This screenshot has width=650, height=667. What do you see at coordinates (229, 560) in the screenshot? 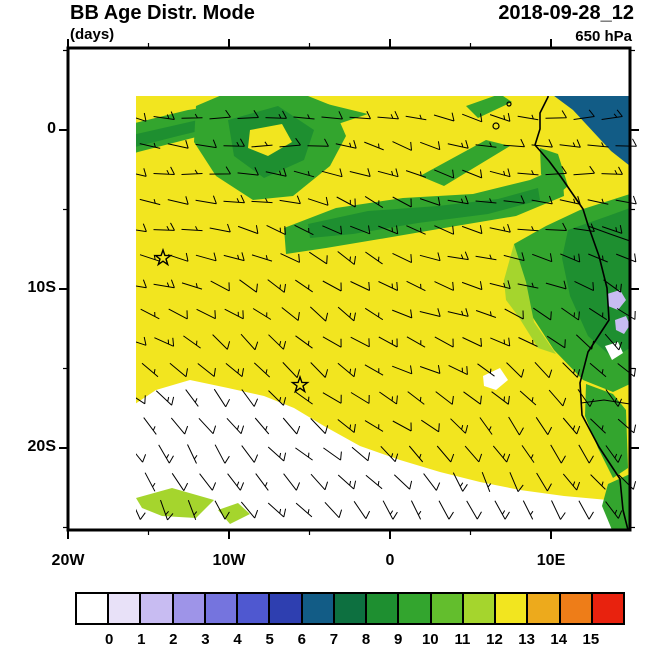
I see `x-axis-label: 10W` at bounding box center [229, 560].